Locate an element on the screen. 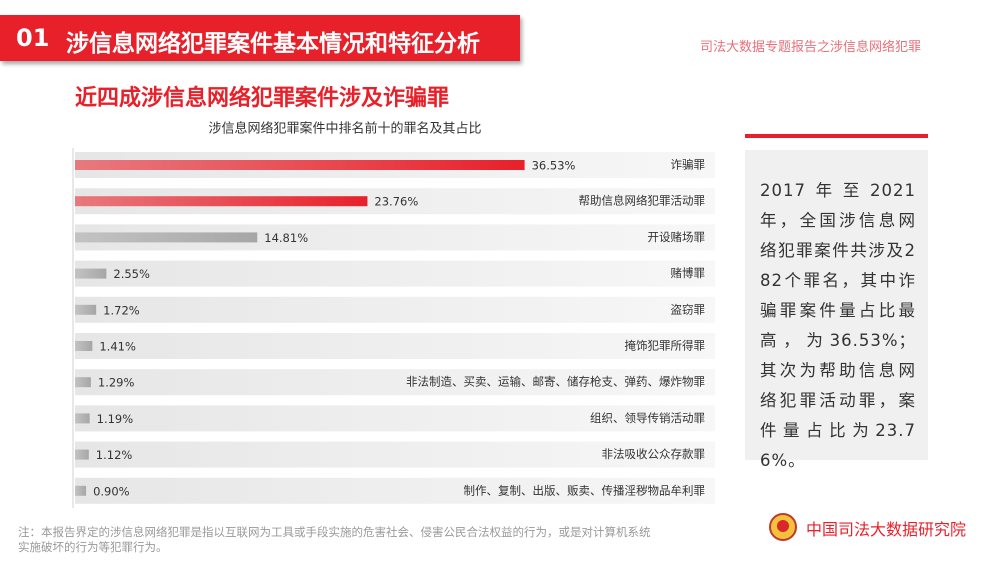 The image size is (1000, 562). category-label: 制作、复制、出版、贩卖、传播淫秽物品牟利罪 is located at coordinates (585, 490).